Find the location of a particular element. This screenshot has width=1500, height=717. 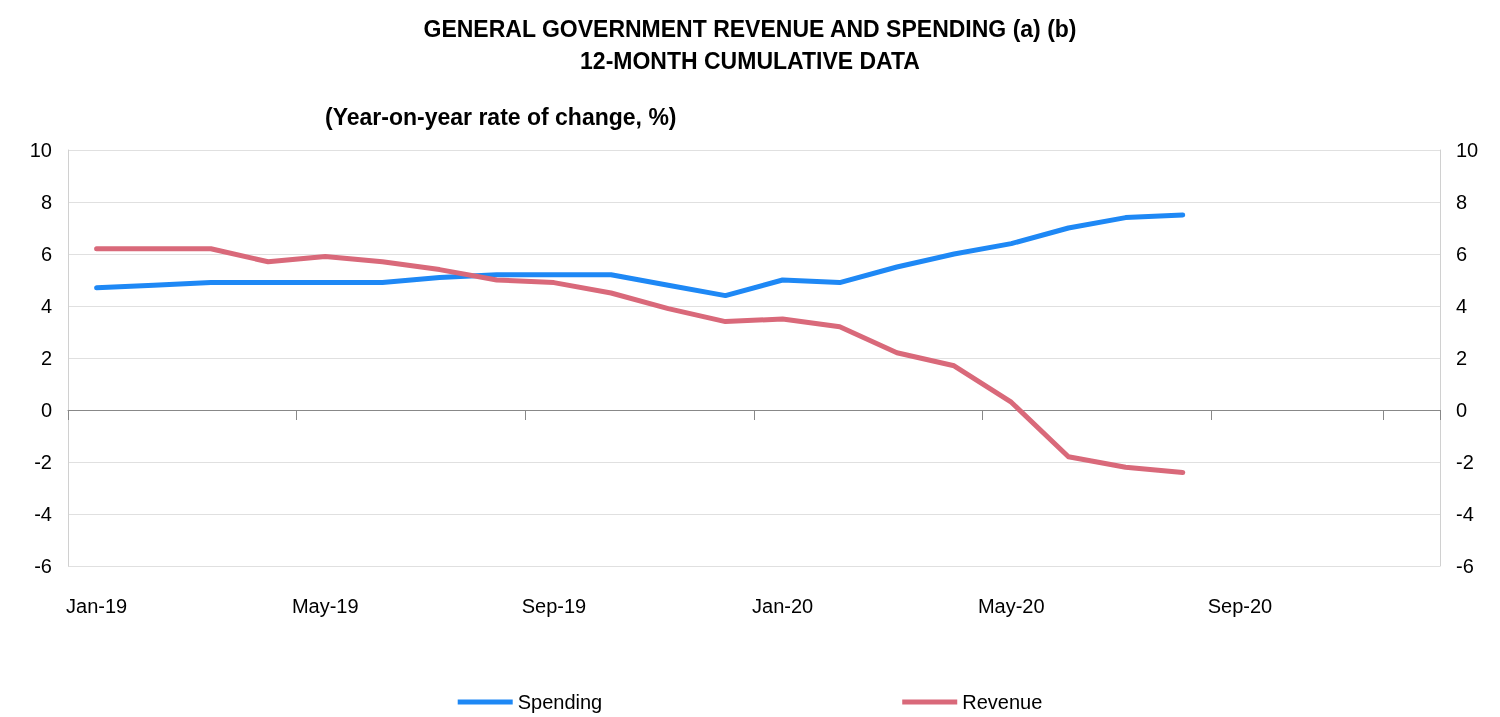

y2-tick-label: 6 is located at coordinates (1462, 254).